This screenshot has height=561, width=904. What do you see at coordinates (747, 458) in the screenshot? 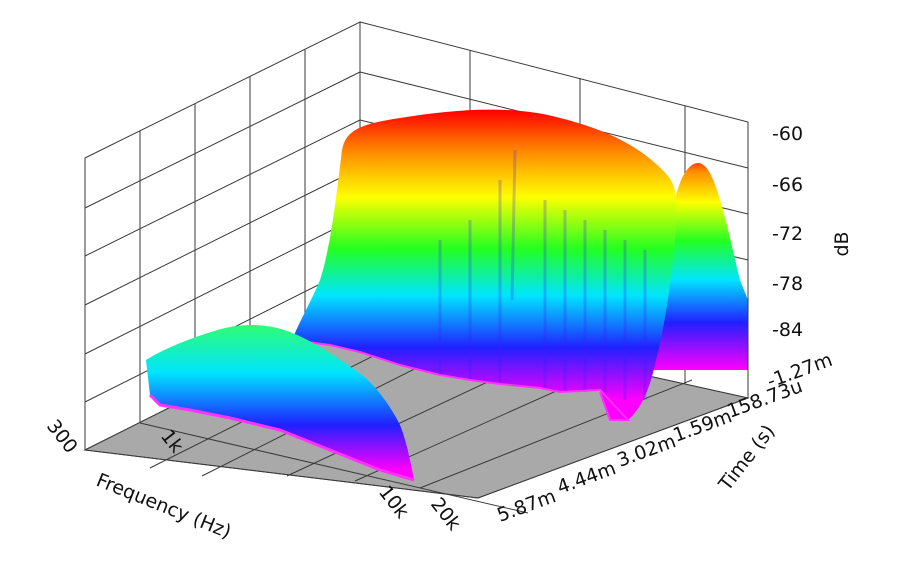
I see `y-axis-title: Time (s)` at bounding box center [747, 458].